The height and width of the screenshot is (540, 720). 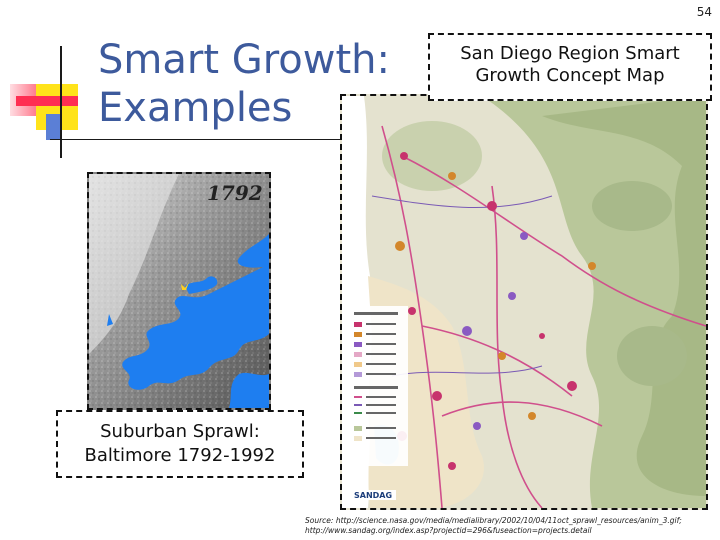 What do you see at coordinates (235, 193) in the screenshot?
I see `baltimore-year: 1792` at bounding box center [235, 193].